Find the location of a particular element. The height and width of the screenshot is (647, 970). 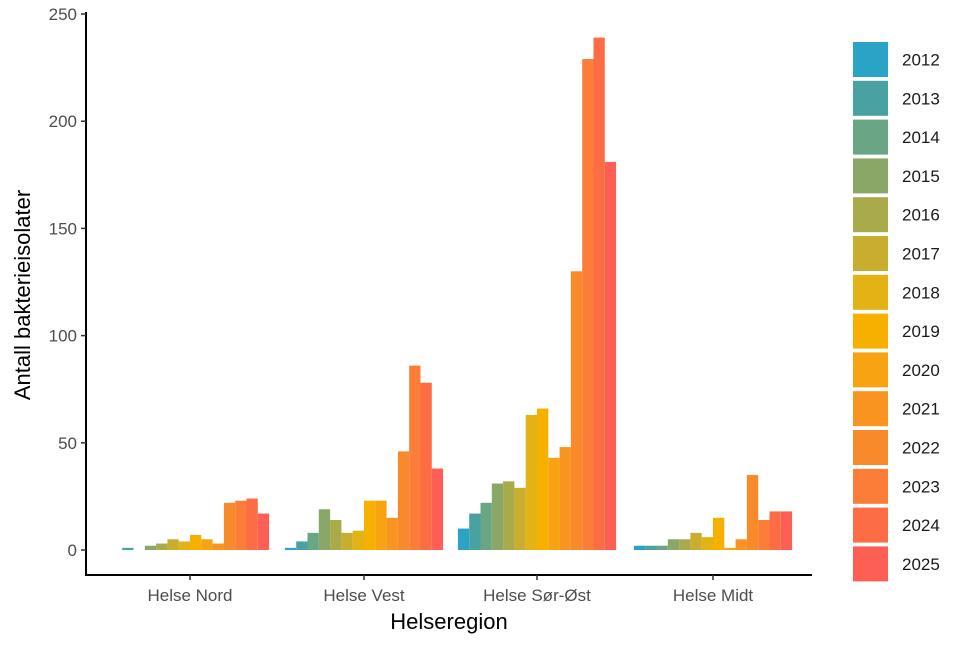

legend-item-2017: 2017 is located at coordinates (896, 253).